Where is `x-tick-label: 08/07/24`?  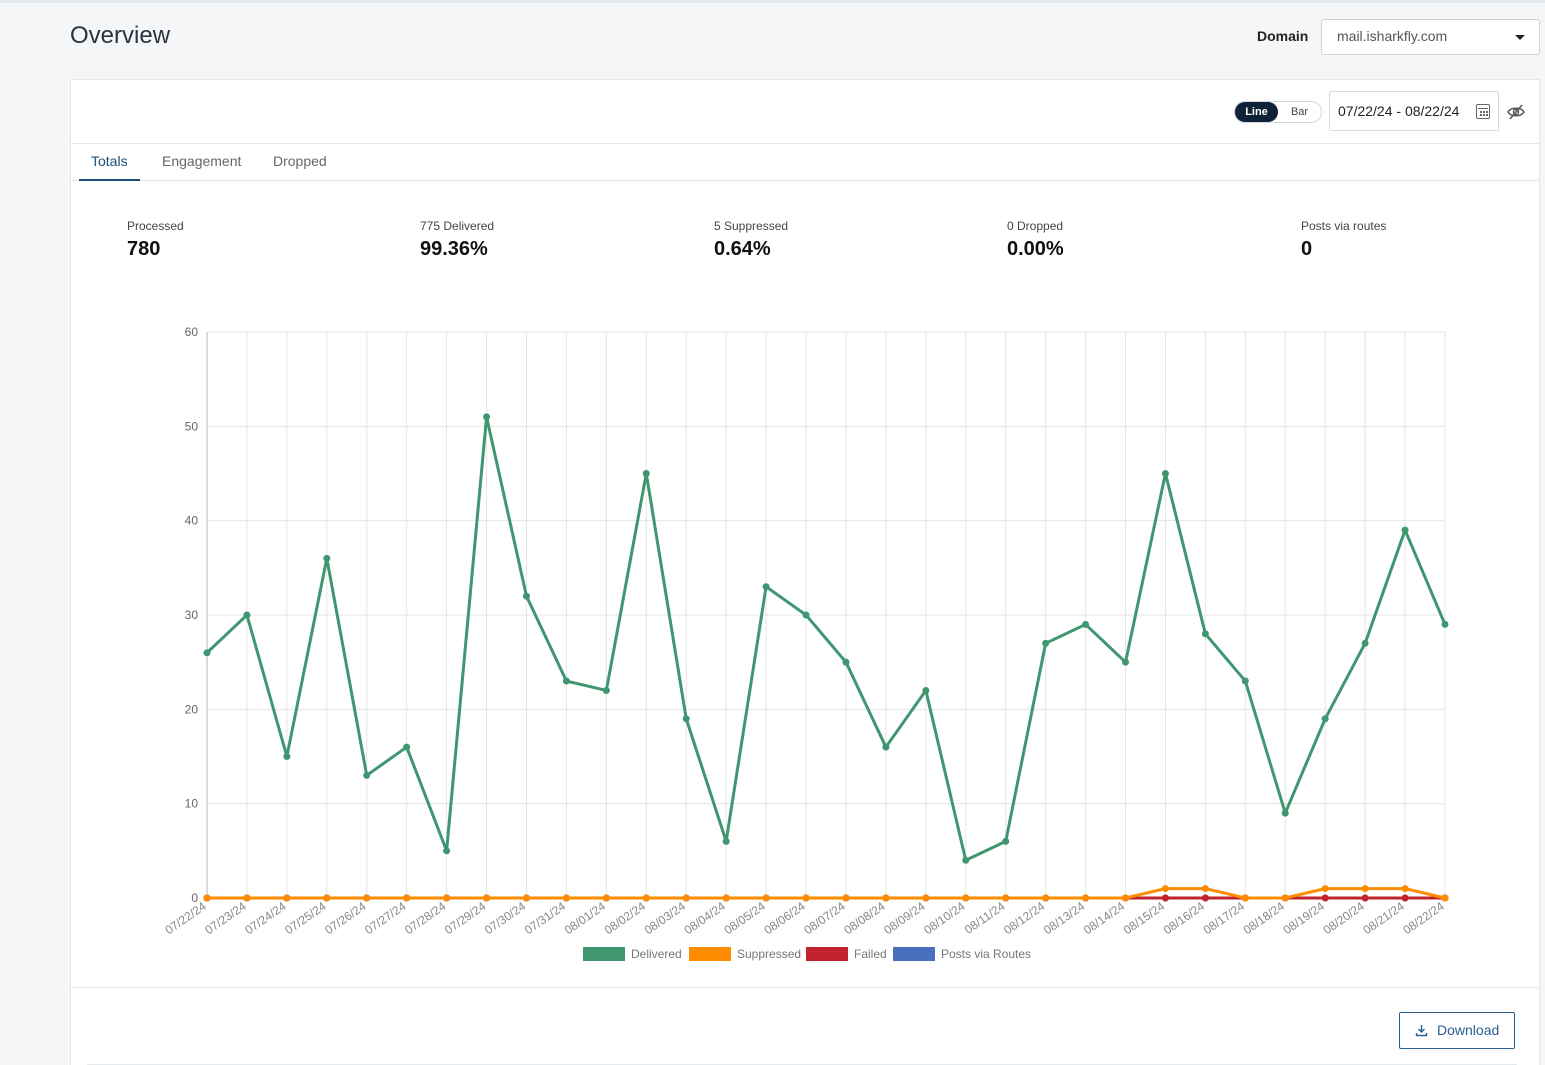 x-tick-label: 08/07/24 is located at coordinates (824, 918).